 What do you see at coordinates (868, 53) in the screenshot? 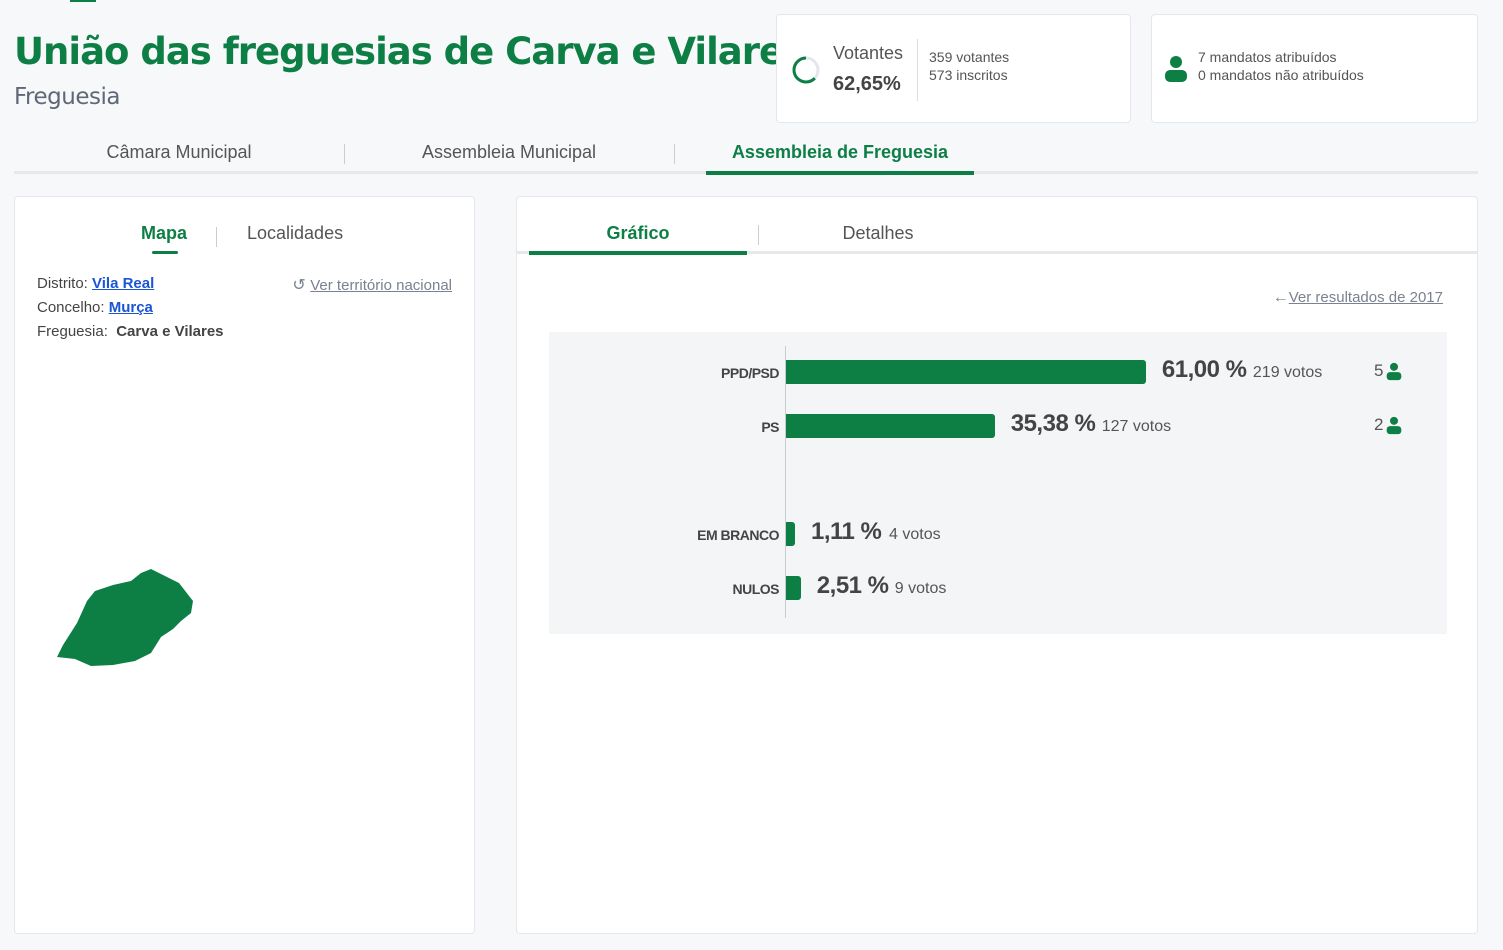
I see `turnout-label: Votantes` at bounding box center [868, 53].